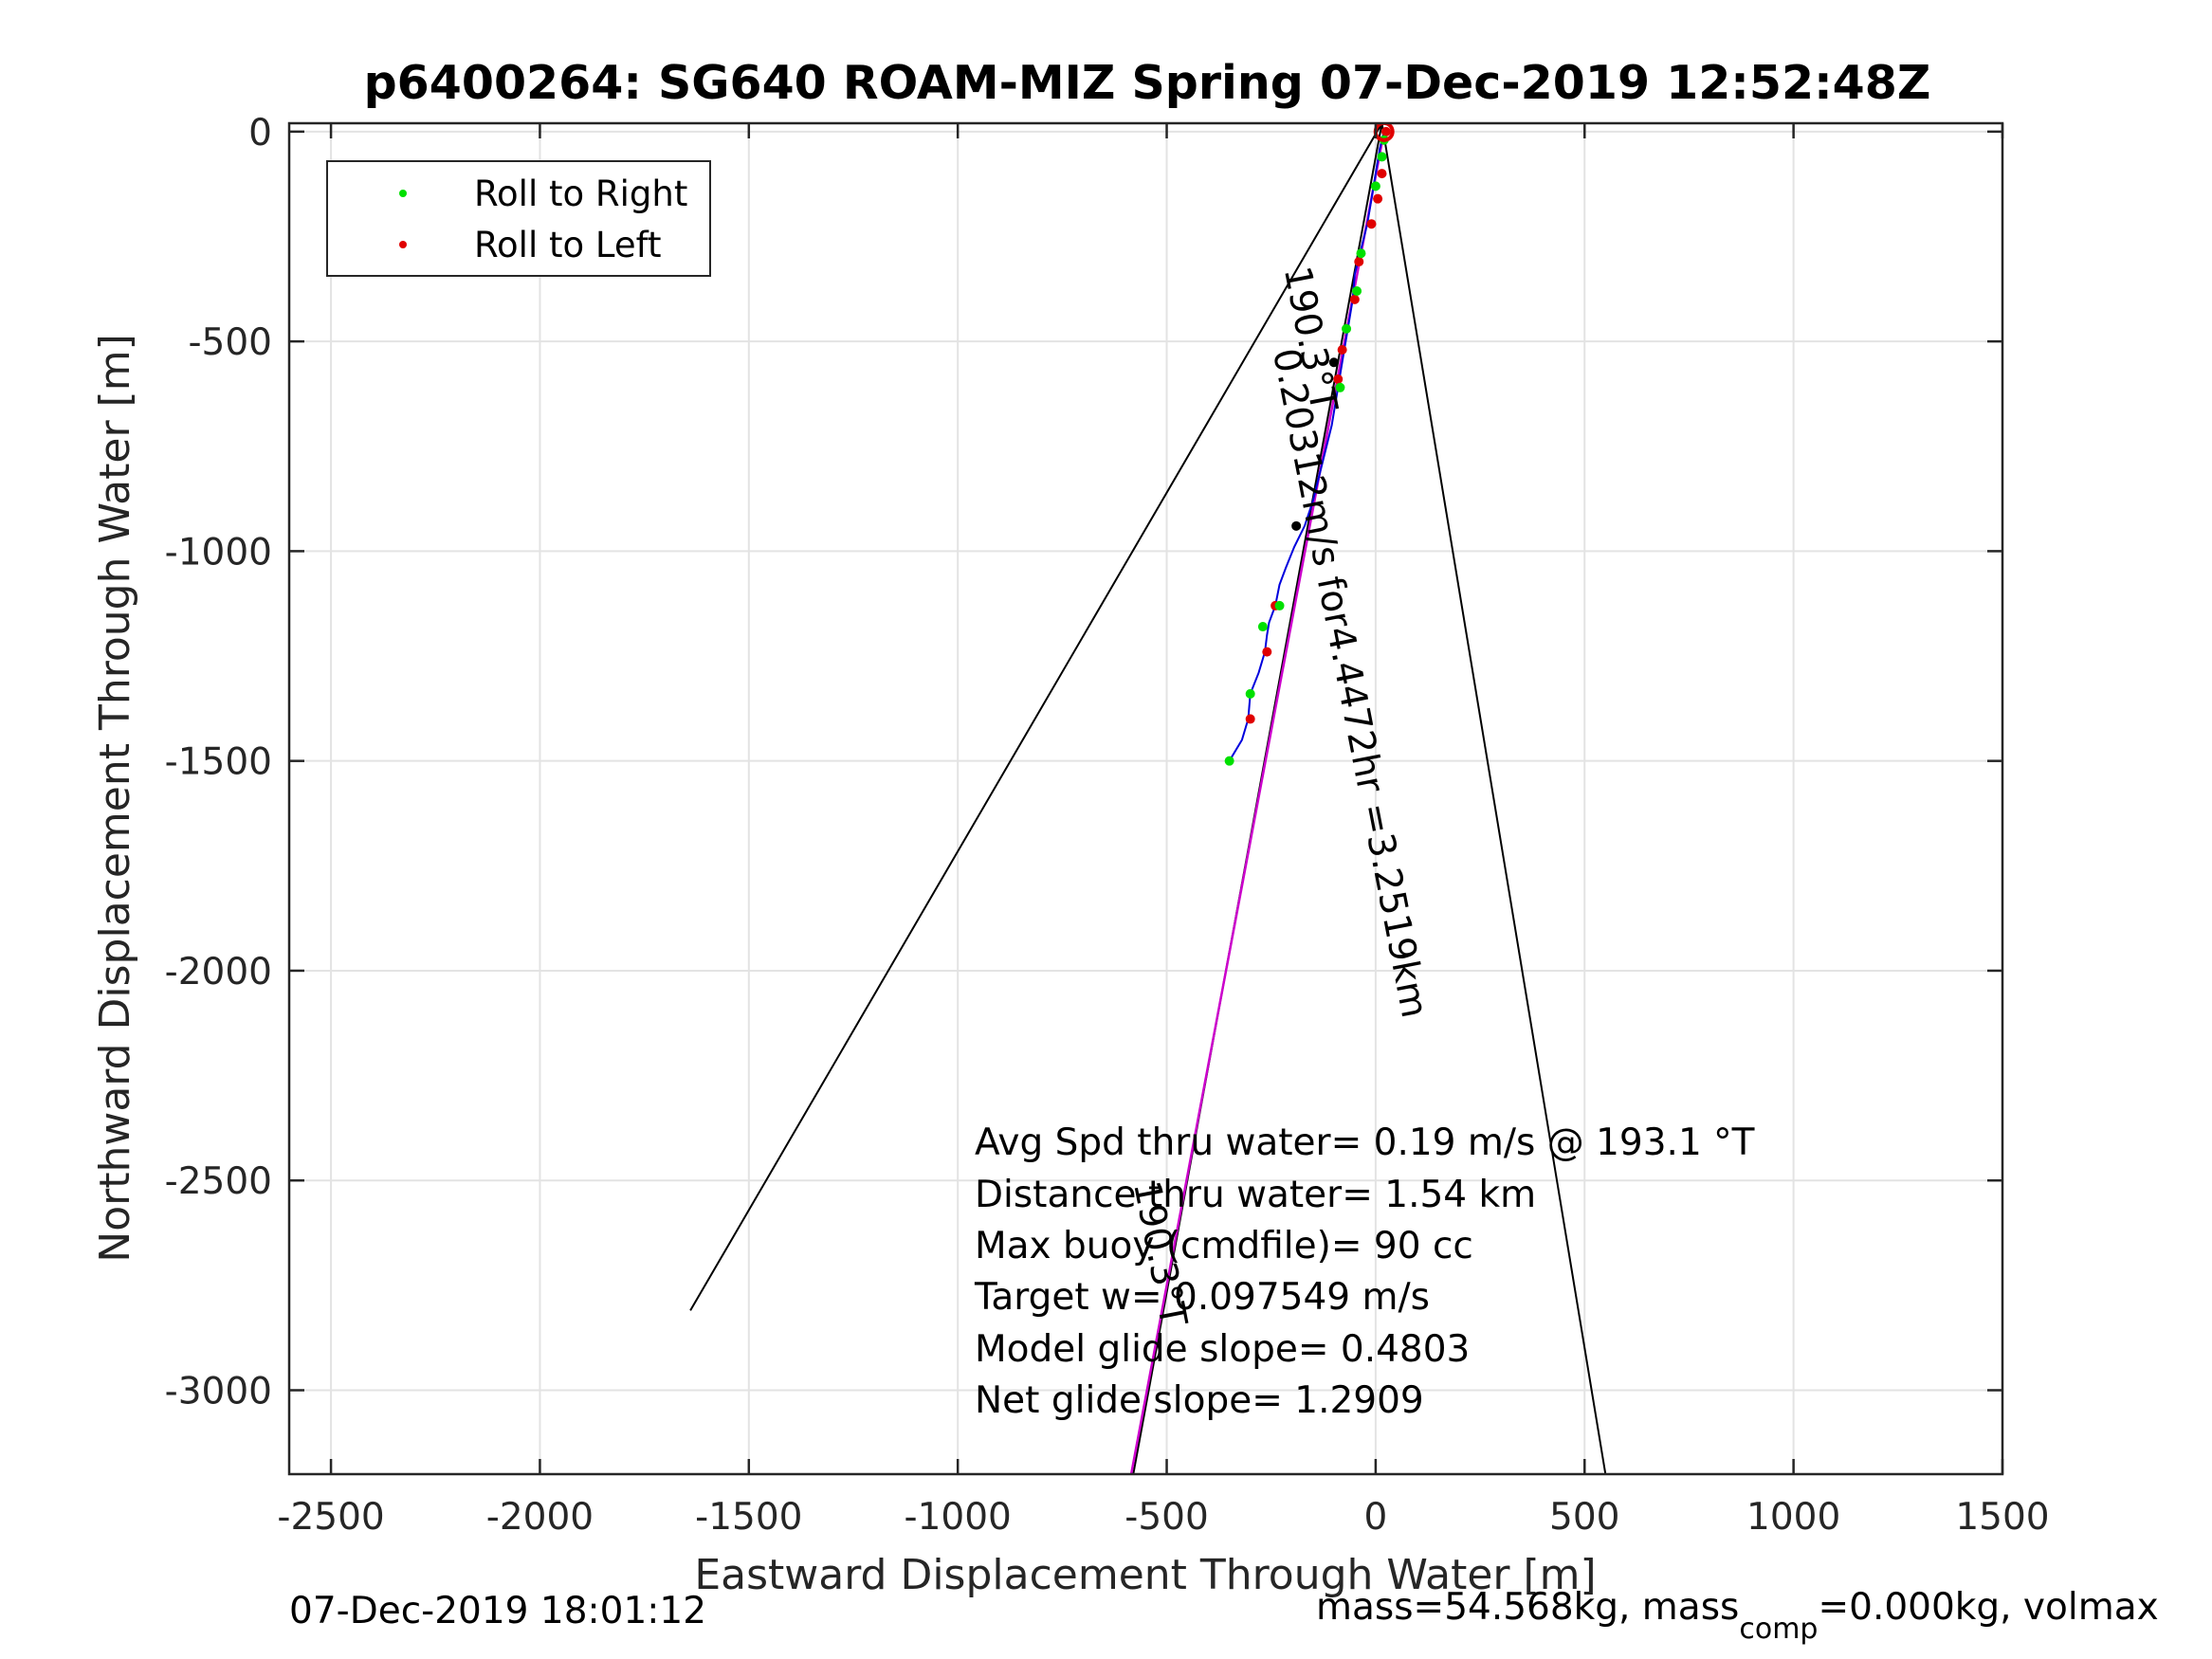 This screenshot has height=1659, width=2212. Describe the element at coordinates (1145, 1575) in the screenshot. I see `x-axis-label: Eastward Displacement Through Water [m]` at that location.